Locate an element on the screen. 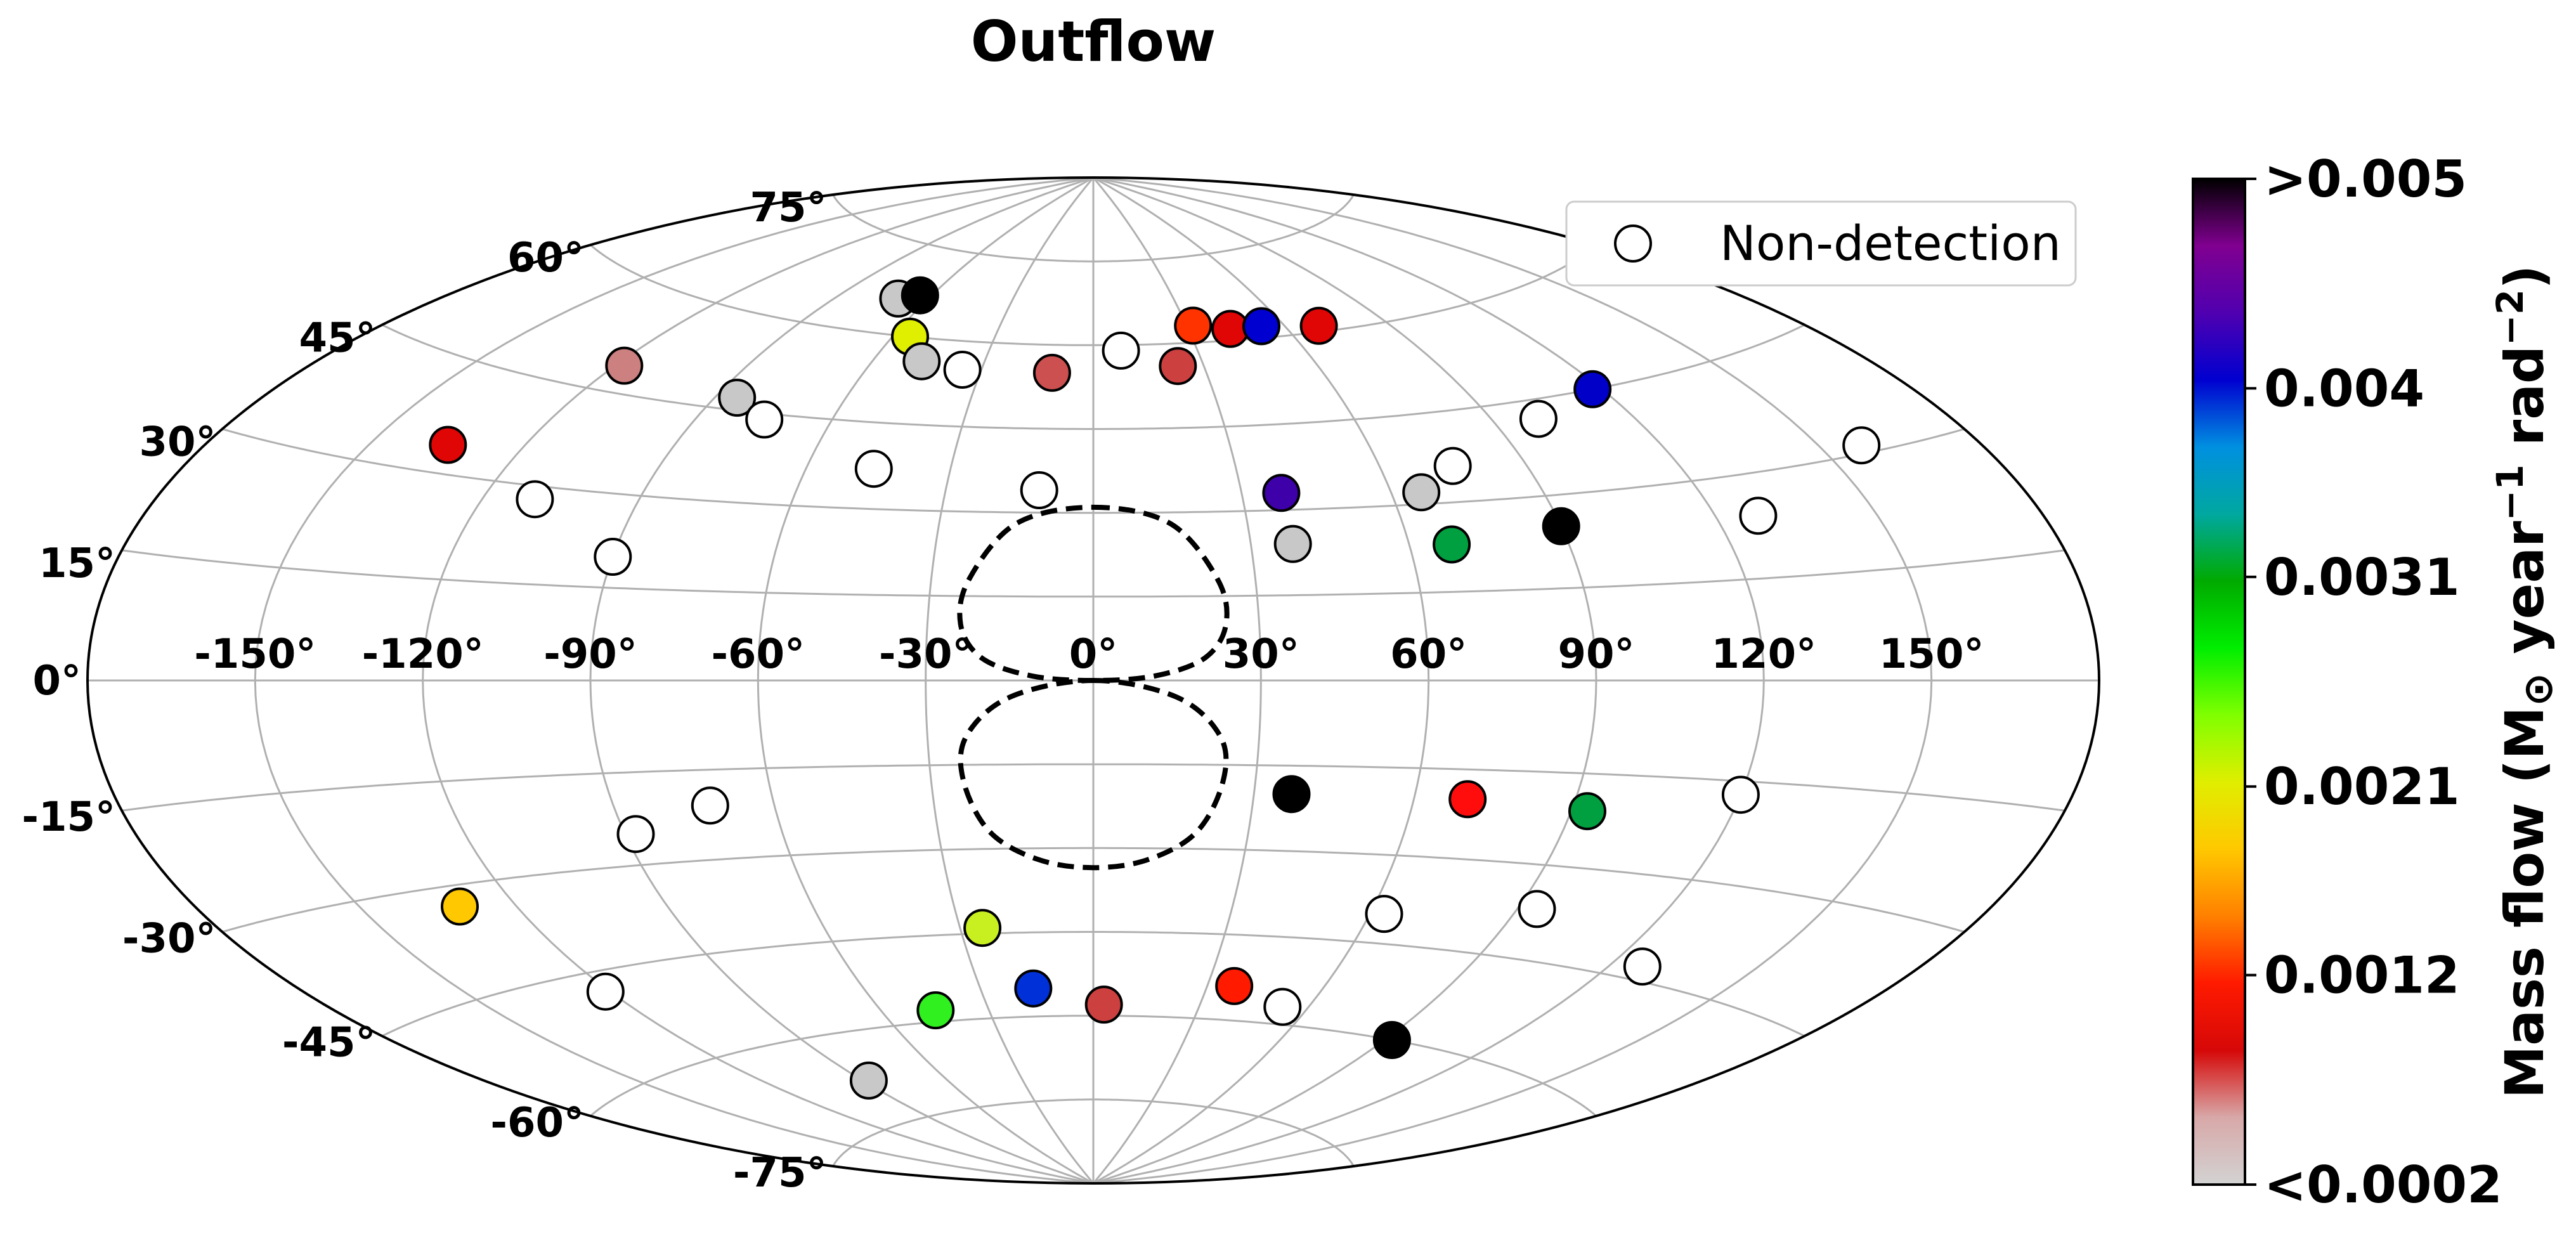  x-tick-label: -150° is located at coordinates (255, 654).